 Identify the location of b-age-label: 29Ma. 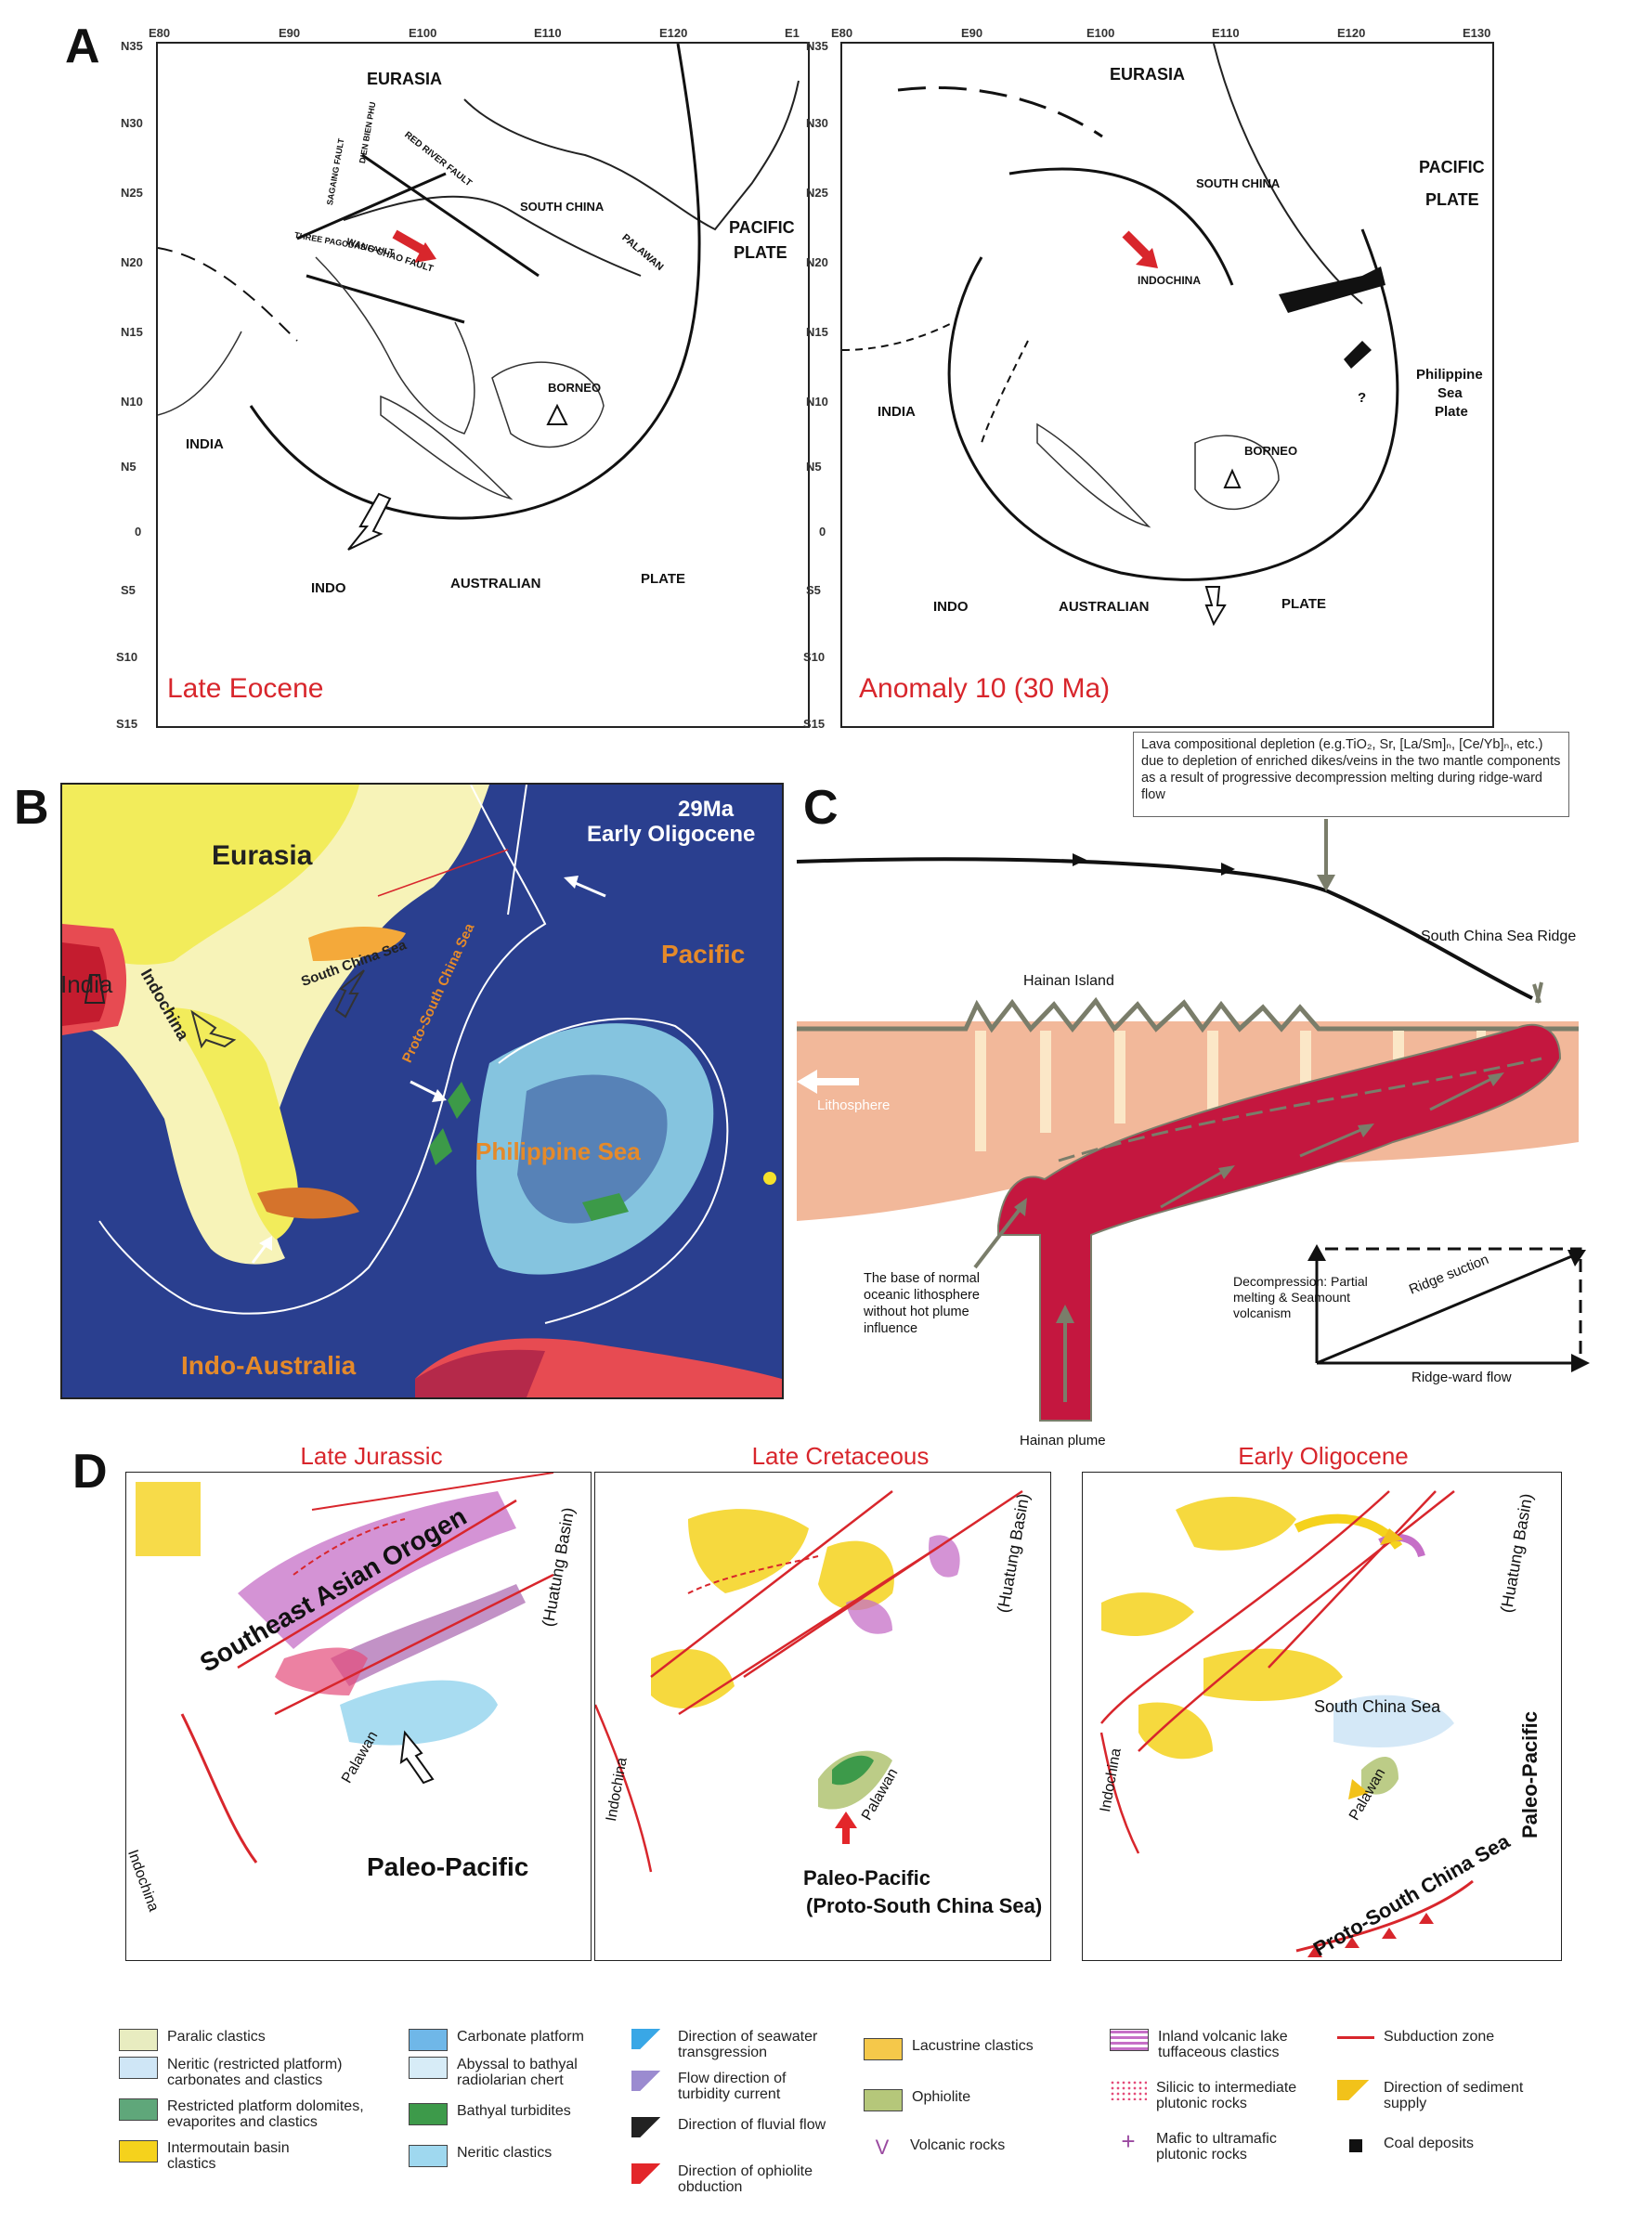
(707, 809).